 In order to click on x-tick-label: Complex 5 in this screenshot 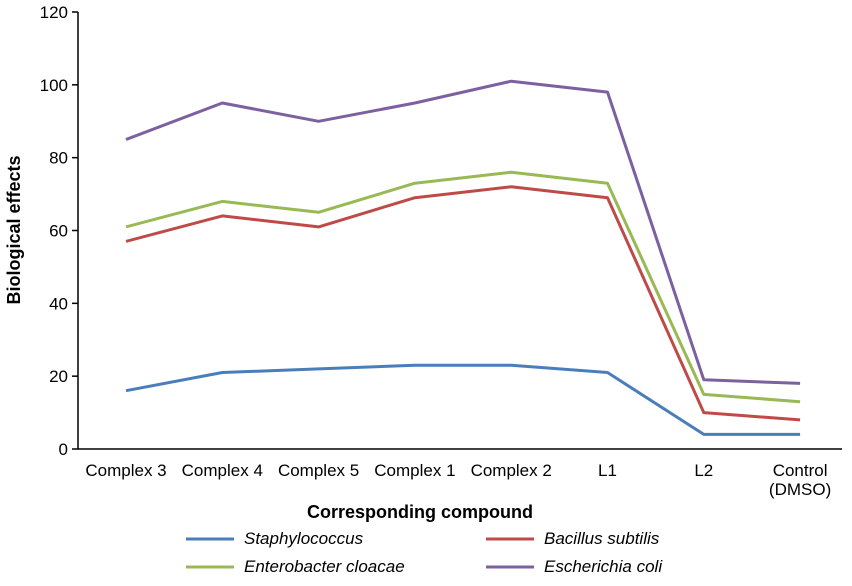, I will do `click(318, 470)`.